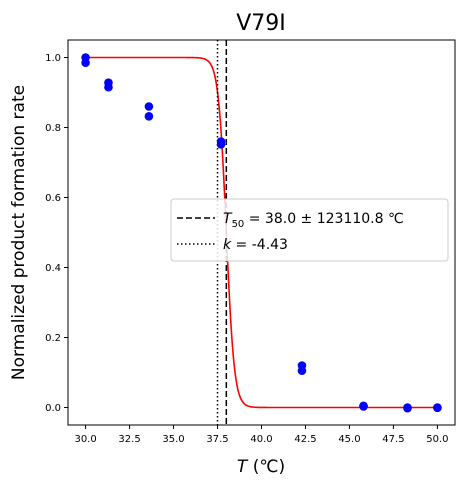 Image resolution: width=464 pixels, height=487 pixels. I want to click on y-axis-label: Normalized product formation rate, so click(19, 232).